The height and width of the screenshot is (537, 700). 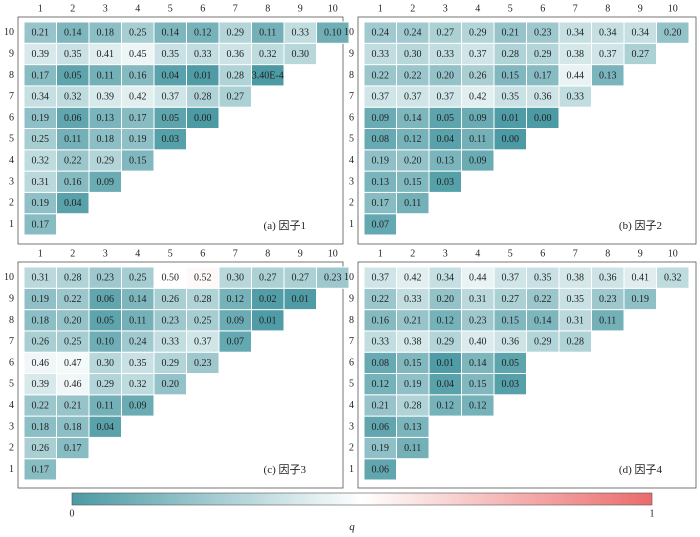 I want to click on y-tick-label: 6, so click(x=351, y=117).